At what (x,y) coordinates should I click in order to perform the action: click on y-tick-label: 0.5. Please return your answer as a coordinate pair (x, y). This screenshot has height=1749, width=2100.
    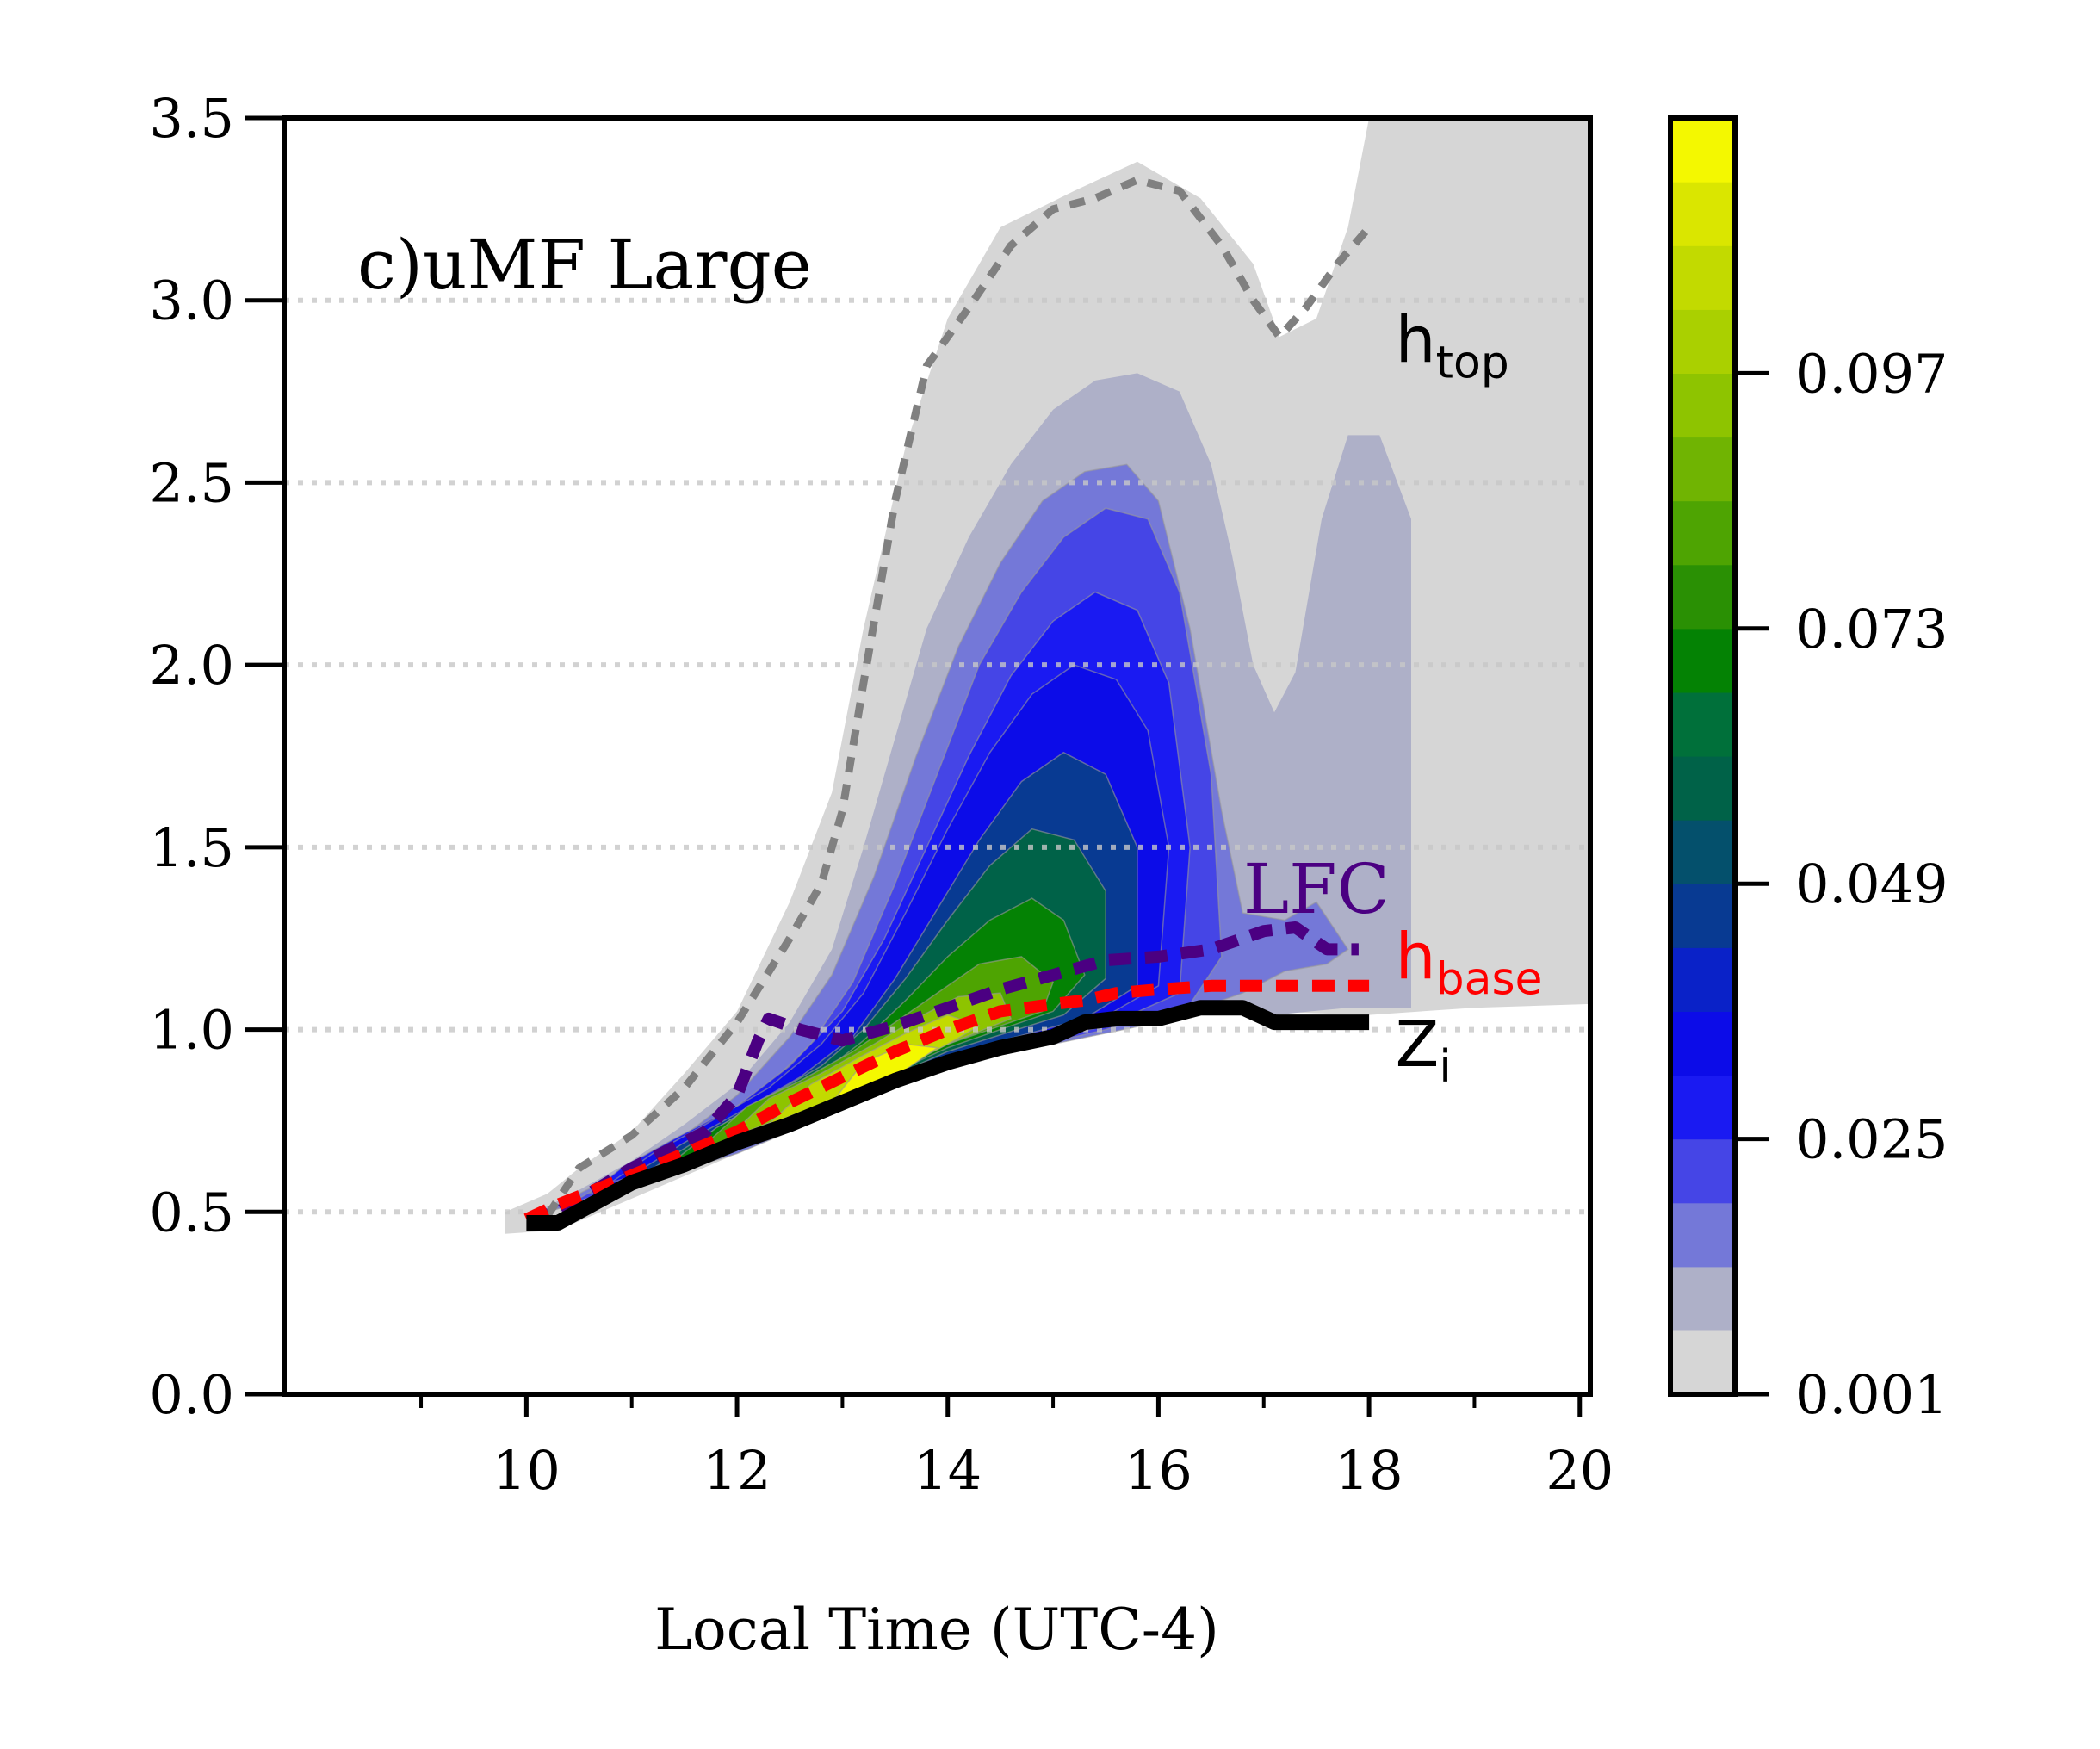
    Looking at the image, I should click on (191, 1212).